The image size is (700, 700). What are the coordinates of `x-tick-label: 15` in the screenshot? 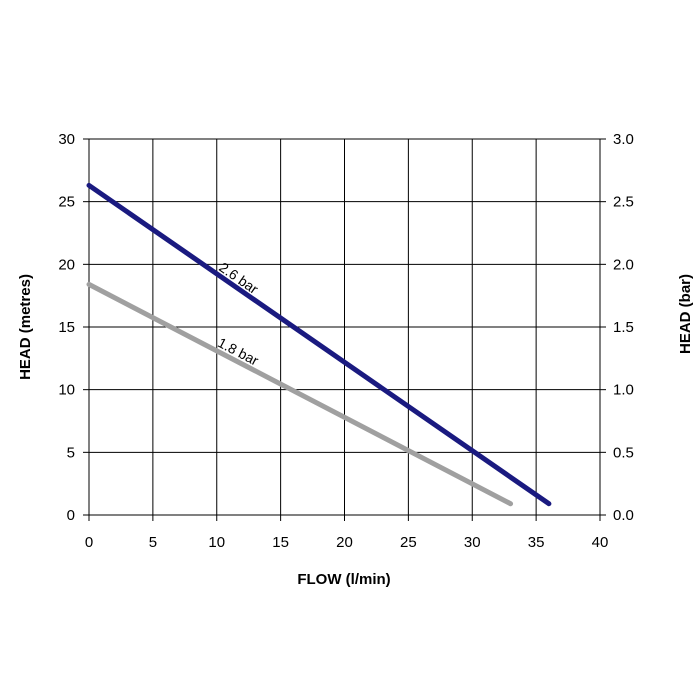 It's located at (280, 542).